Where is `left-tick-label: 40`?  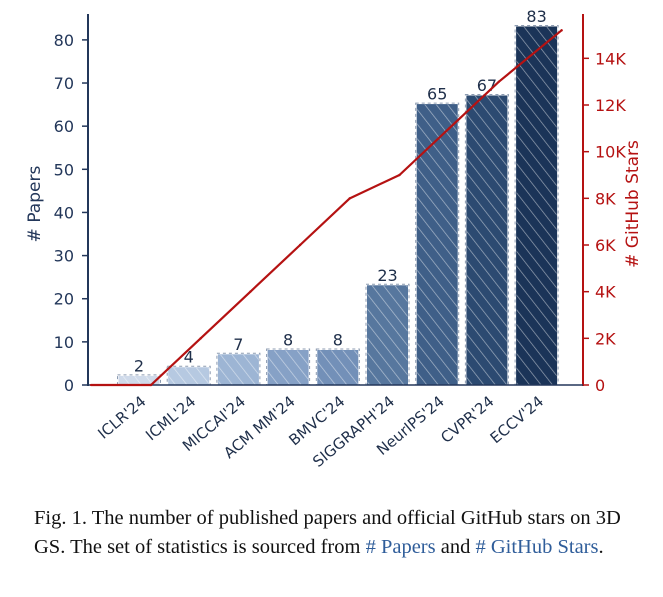 left-tick-label: 40 is located at coordinates (64, 212).